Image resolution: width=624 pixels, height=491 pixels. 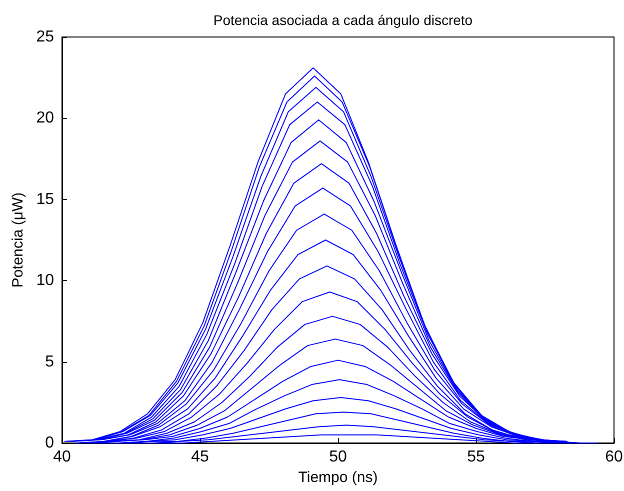 I want to click on y-tick-label: 20, so click(x=45, y=118).